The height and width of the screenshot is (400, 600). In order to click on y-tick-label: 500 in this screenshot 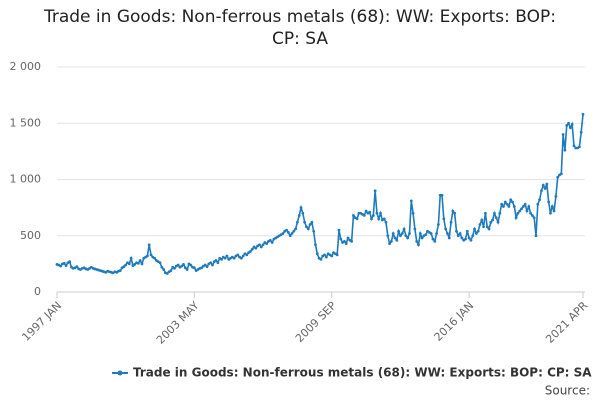, I will do `click(30, 235)`.